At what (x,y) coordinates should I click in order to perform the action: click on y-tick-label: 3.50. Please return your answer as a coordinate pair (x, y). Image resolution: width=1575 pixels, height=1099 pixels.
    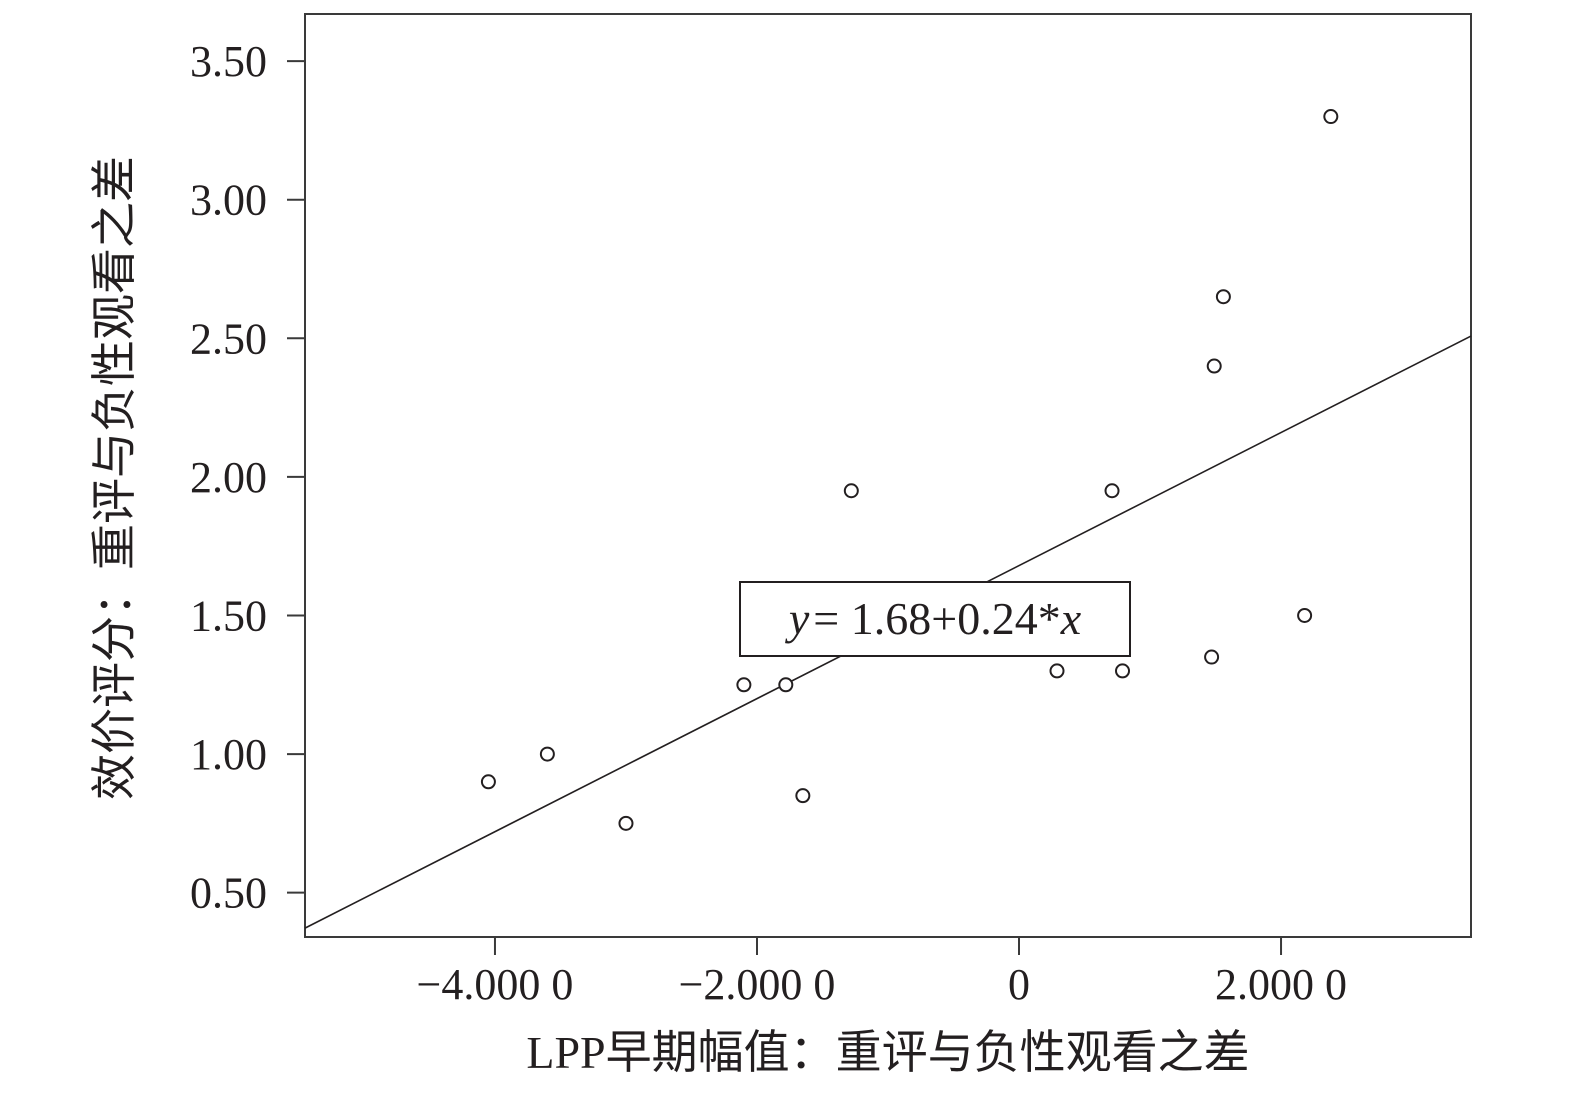
    Looking at the image, I should click on (228, 61).